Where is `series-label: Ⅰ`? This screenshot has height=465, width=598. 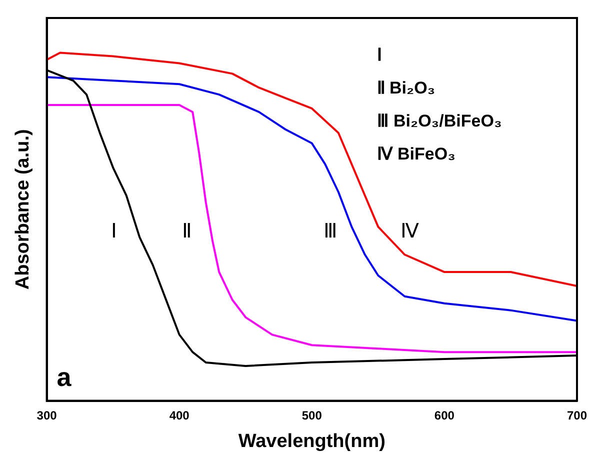
series-label: Ⅰ is located at coordinates (114, 231).